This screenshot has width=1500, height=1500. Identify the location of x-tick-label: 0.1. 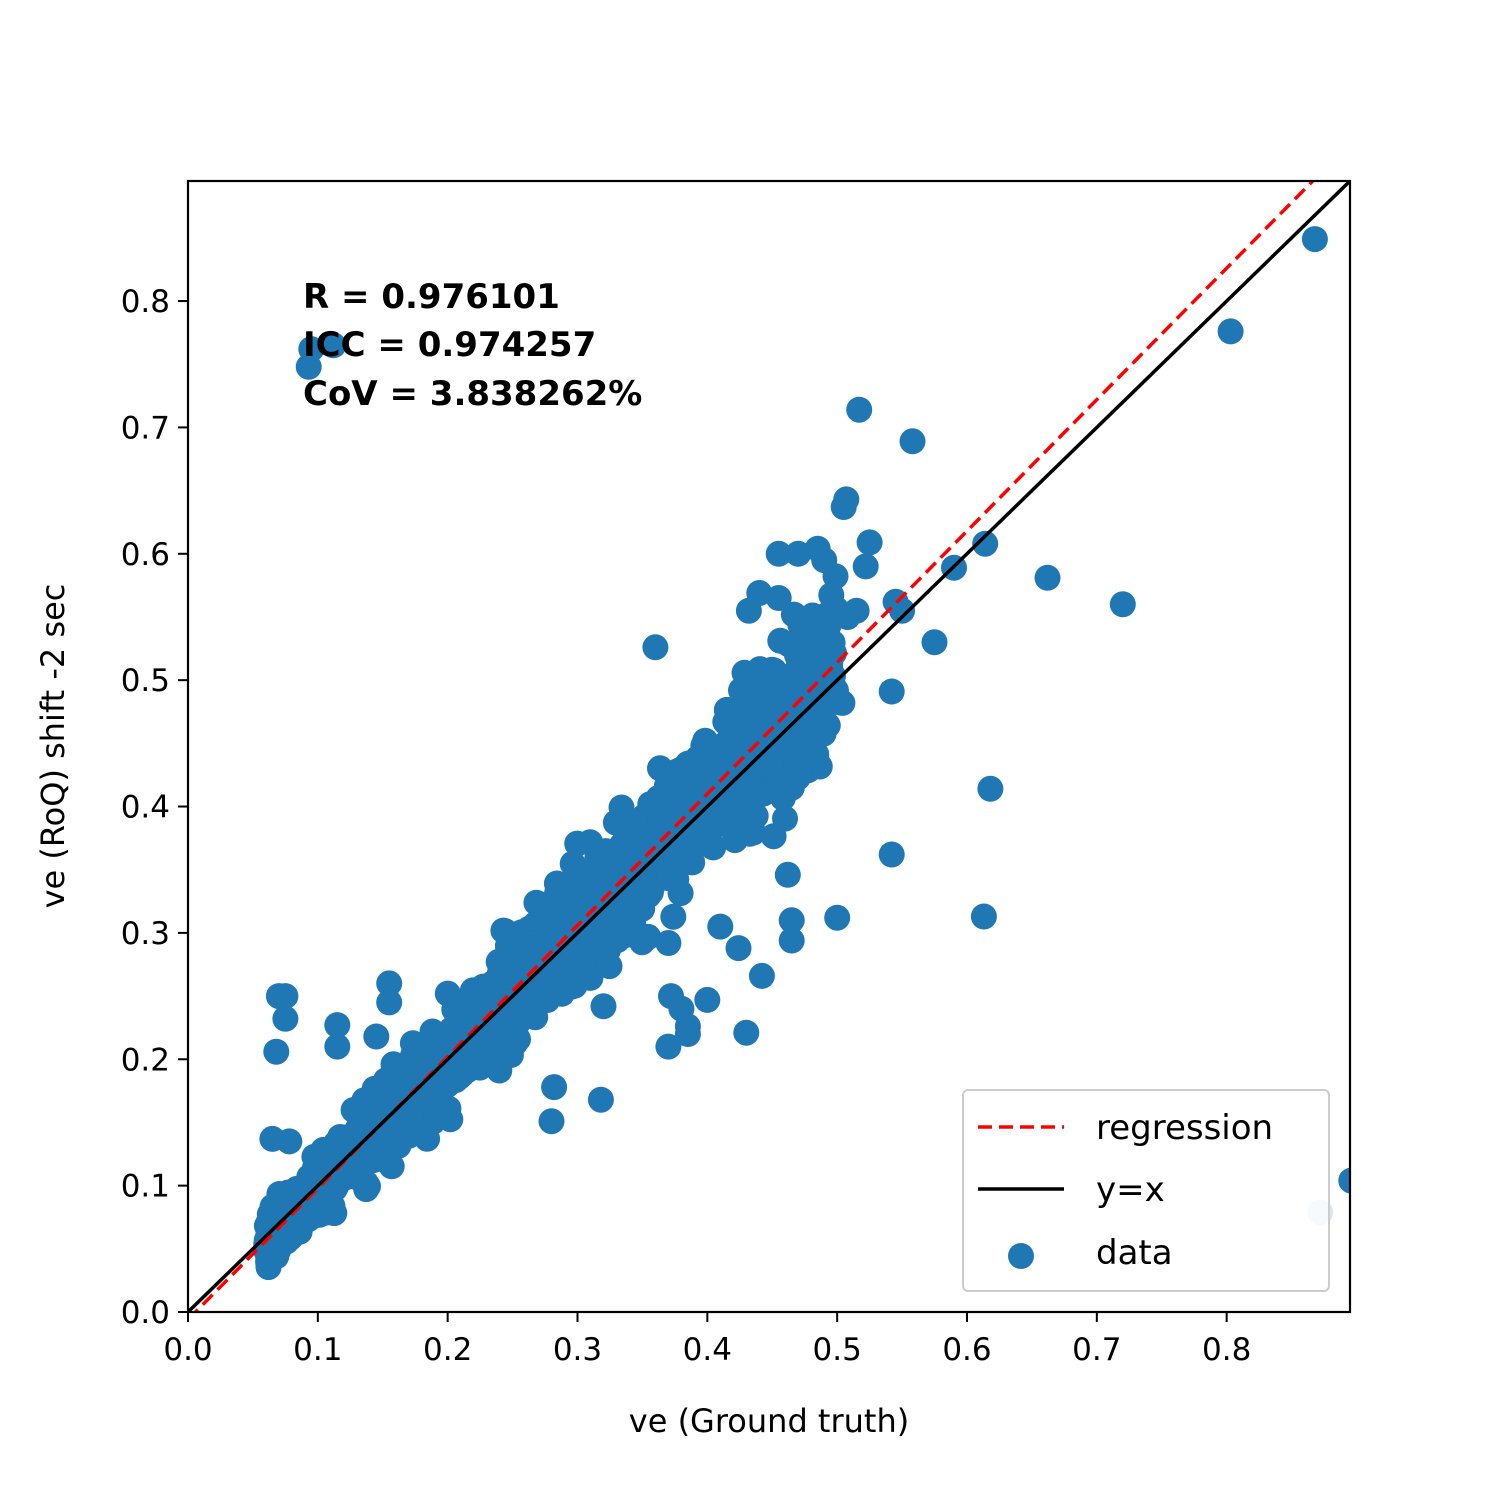
(317, 1350).